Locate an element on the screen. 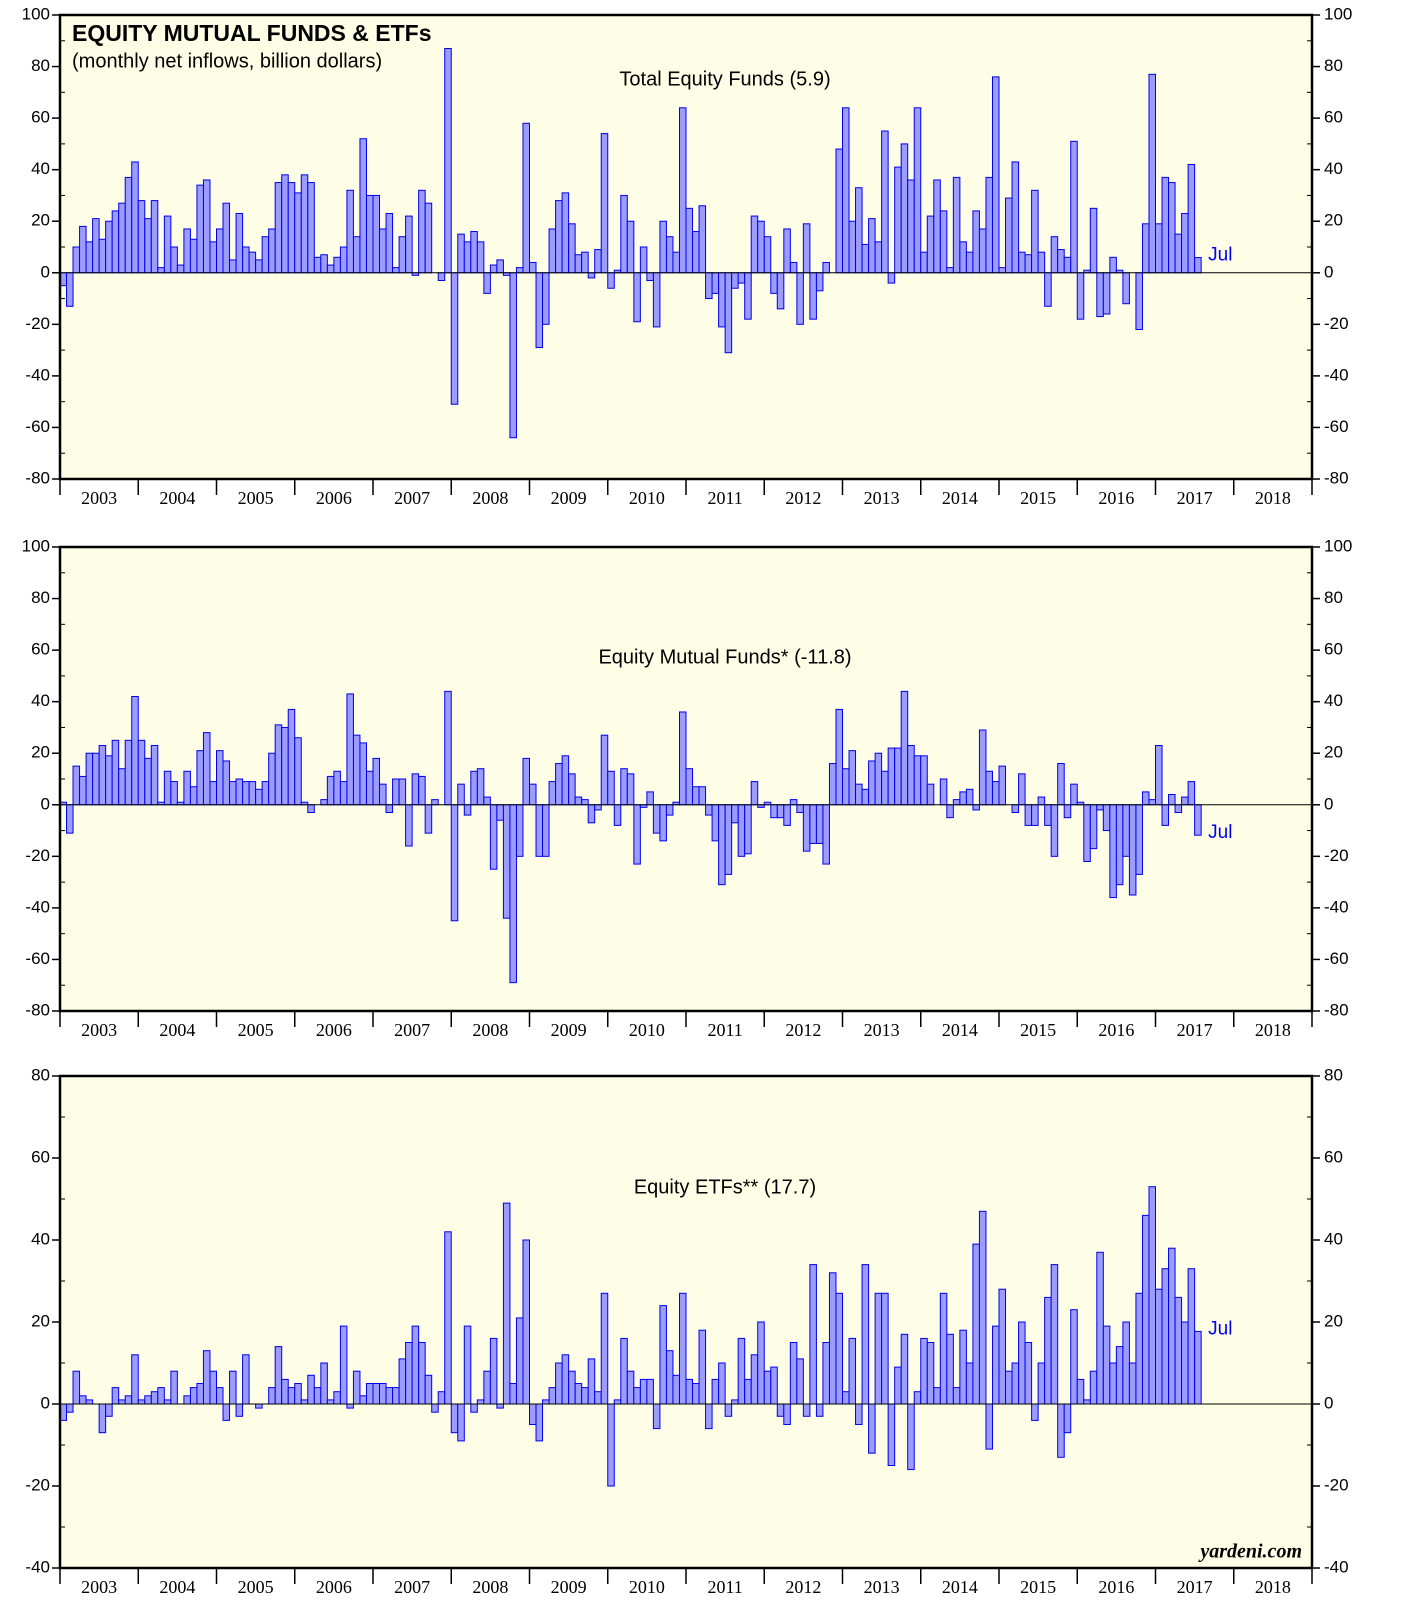  annotation: Jul is located at coordinates (1220, 1328).